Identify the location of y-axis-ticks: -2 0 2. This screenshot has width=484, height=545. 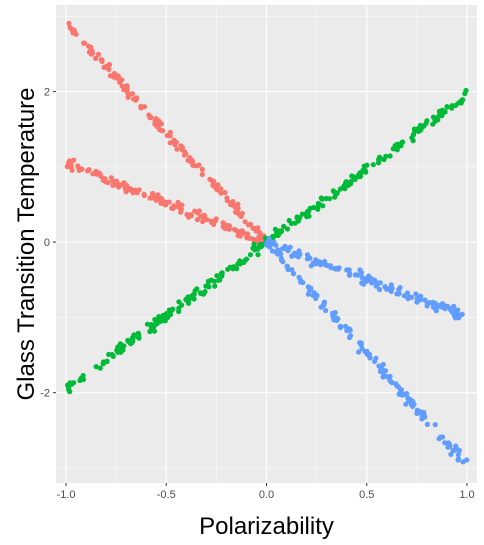
(48, 243).